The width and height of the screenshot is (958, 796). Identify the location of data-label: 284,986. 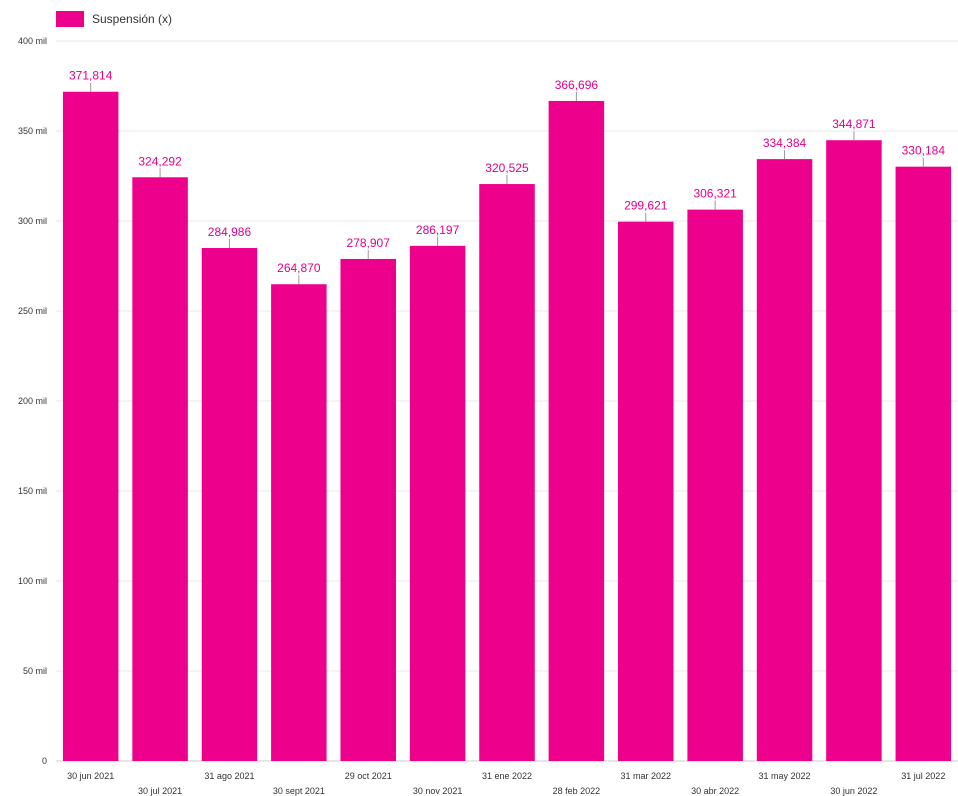
(230, 232).